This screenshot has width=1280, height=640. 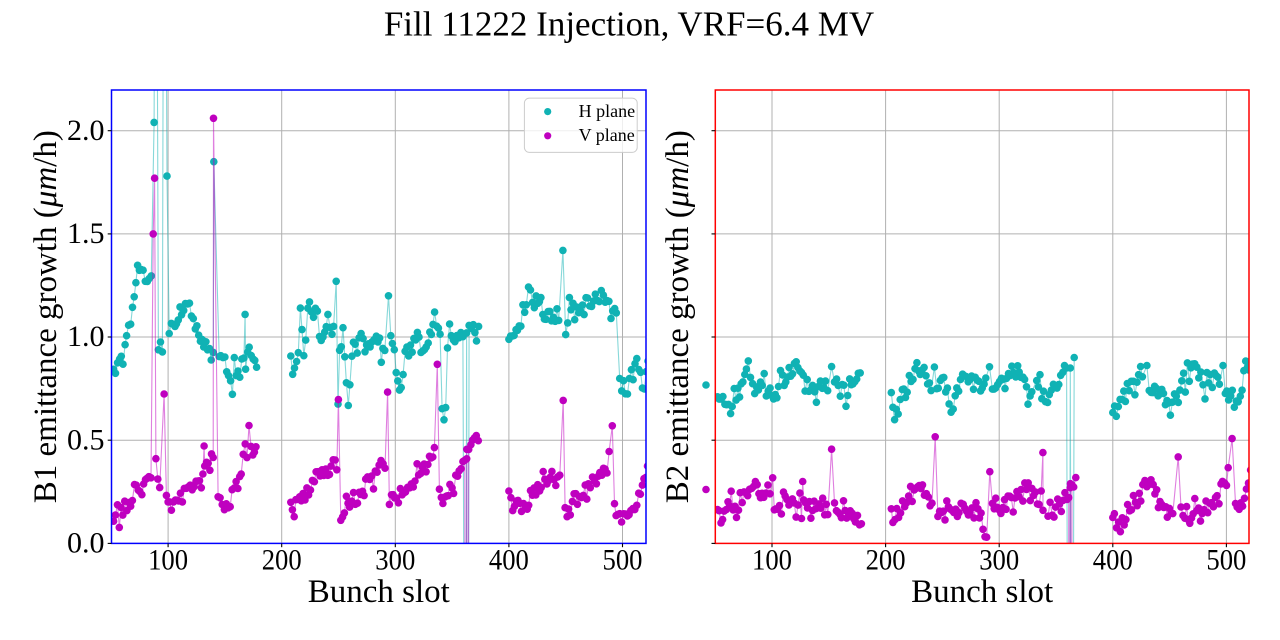 What do you see at coordinates (86, 336) in the screenshot?
I see `svg-text: 1.0` at bounding box center [86, 336].